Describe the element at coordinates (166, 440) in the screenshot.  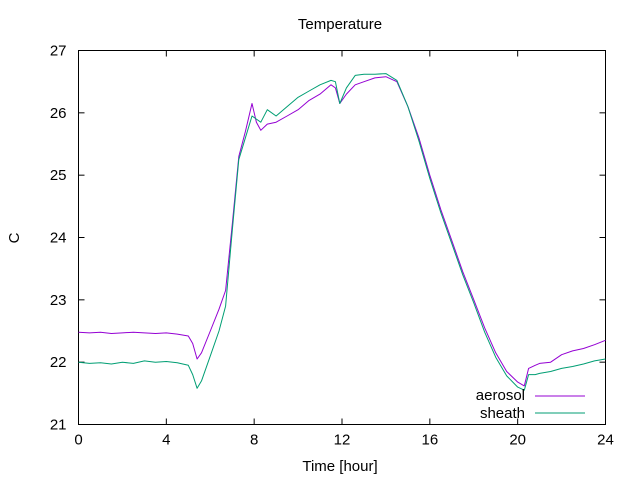
I see `x-tick-label: 4` at that location.